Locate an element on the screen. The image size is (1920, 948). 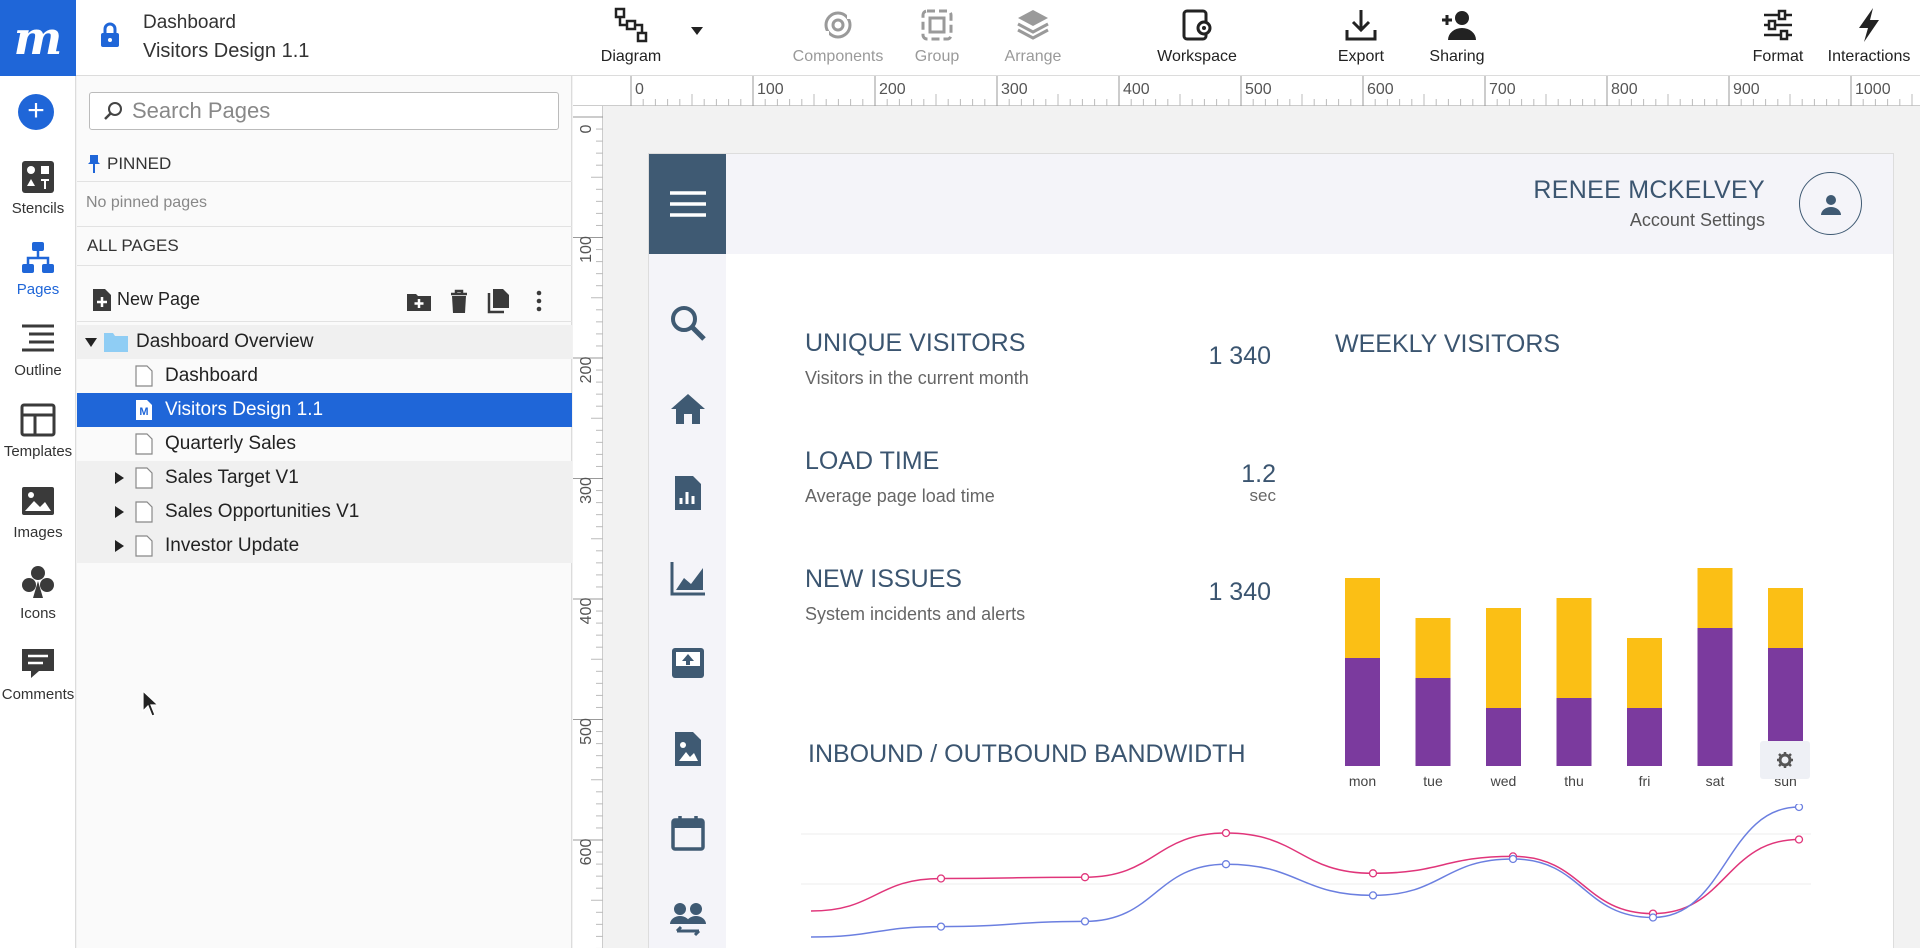
new-page-icon is located at coordinates (102, 300).